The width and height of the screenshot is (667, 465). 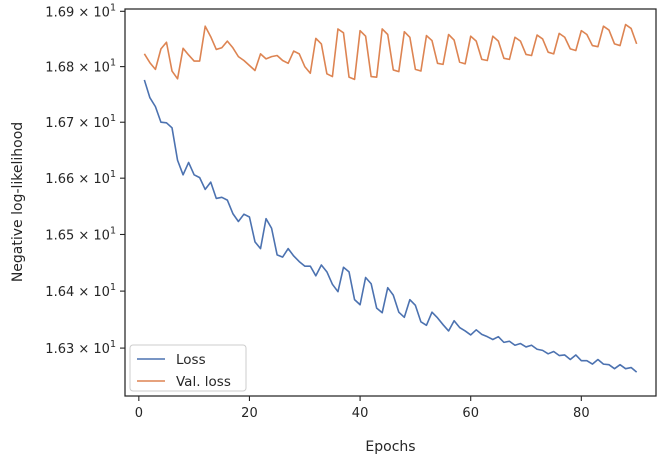 What do you see at coordinates (470, 413) in the screenshot?
I see `x-tick-label: 60` at bounding box center [470, 413].